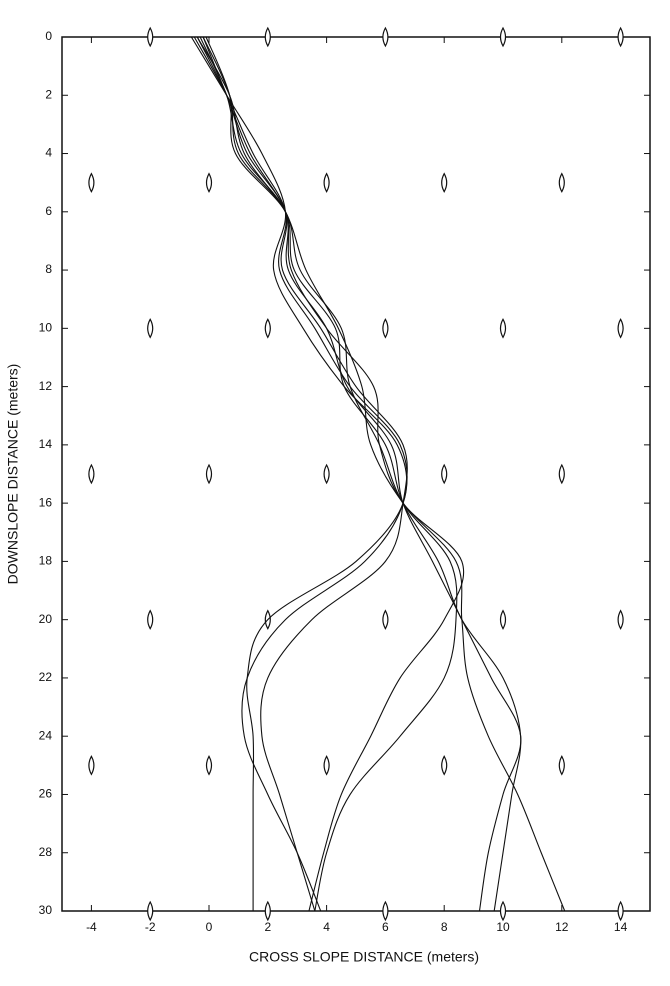  What do you see at coordinates (46, 794) in the screenshot?
I see `y-tick-label: 26` at bounding box center [46, 794].